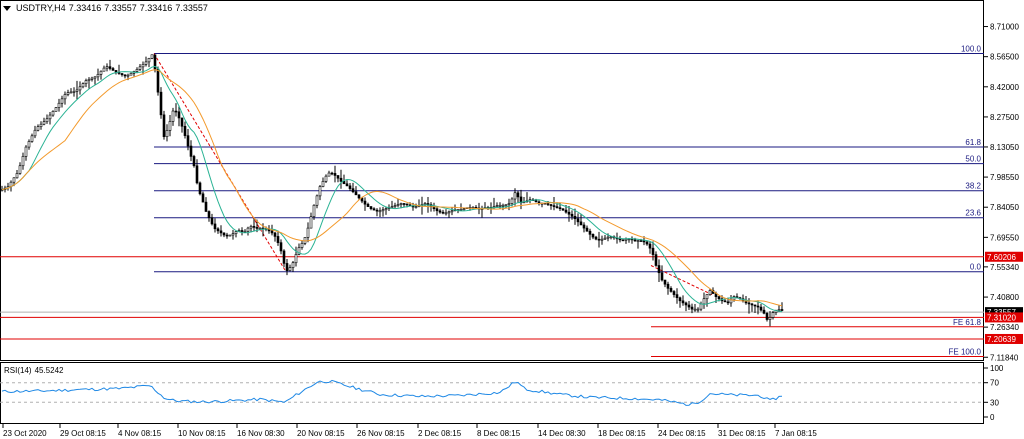 This screenshot has height=439, width=1024. I want to click on price-box-label: 7.20639, so click(1001, 339).